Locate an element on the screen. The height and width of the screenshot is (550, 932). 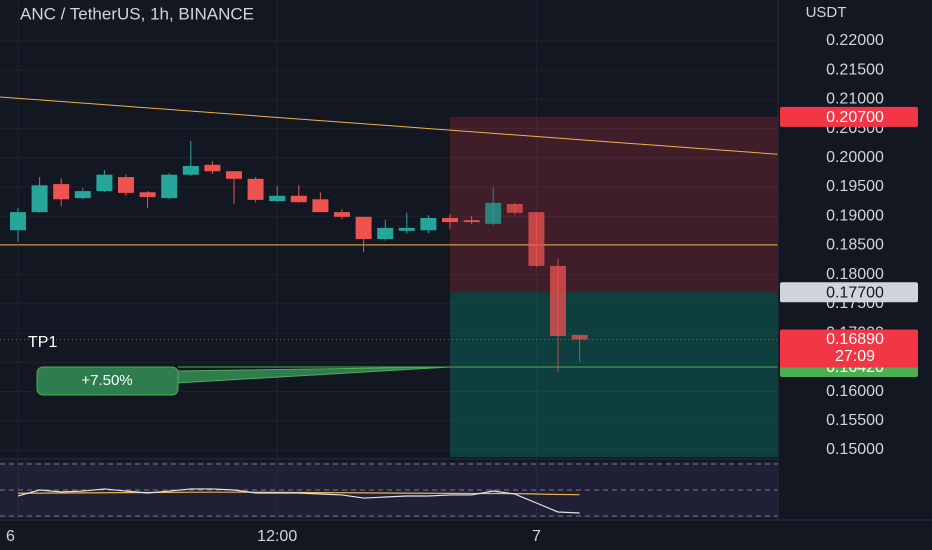
x-tick-label: 7 is located at coordinates (536, 536).